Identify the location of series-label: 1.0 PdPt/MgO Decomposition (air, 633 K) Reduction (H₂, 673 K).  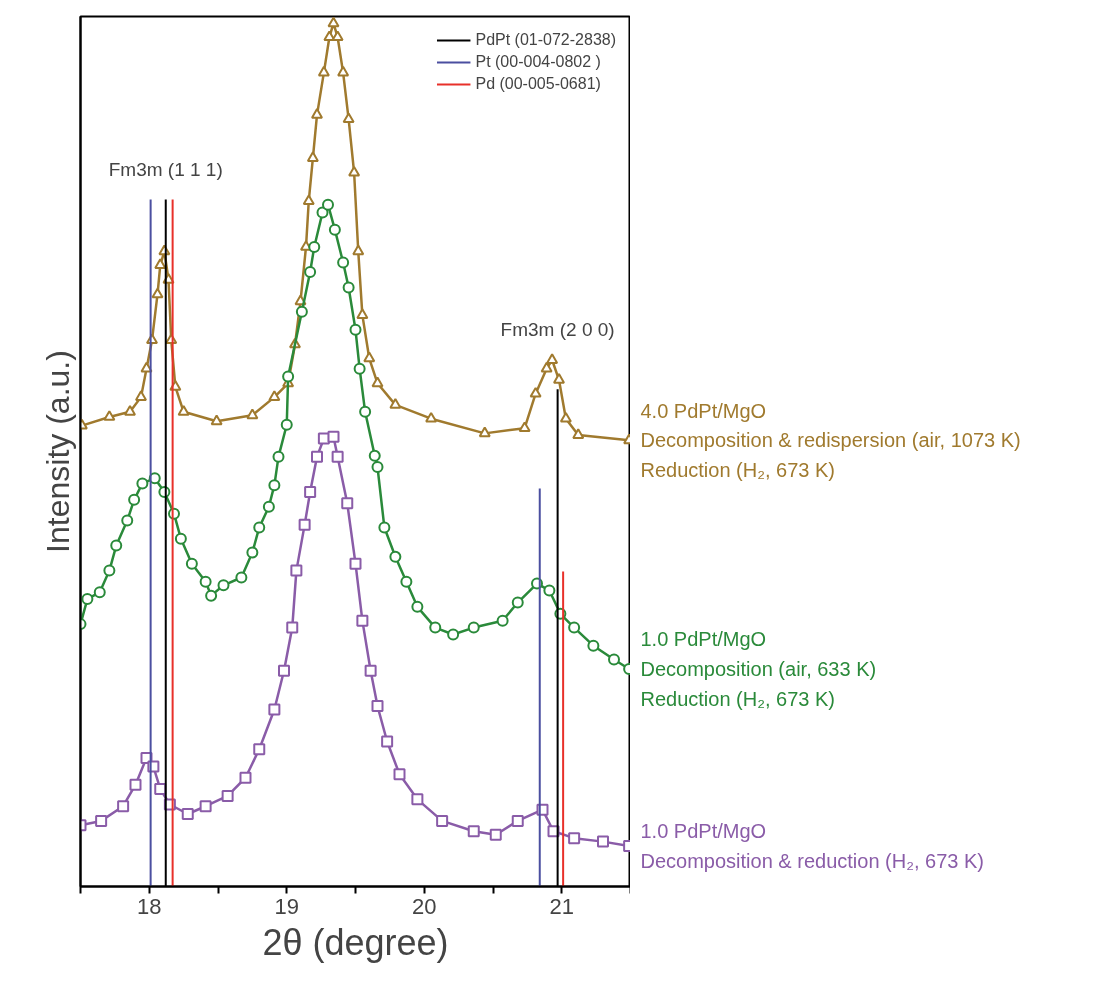
(758, 669).